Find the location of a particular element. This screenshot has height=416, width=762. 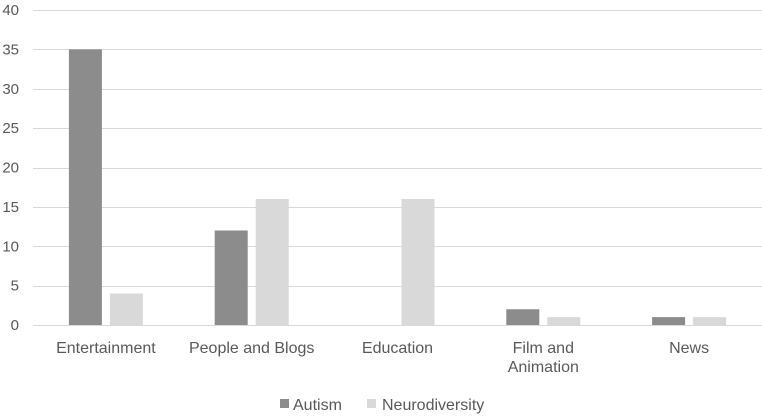

y-axis: 0 5 10 15 20 25 30 35 40 is located at coordinates (10, 168).